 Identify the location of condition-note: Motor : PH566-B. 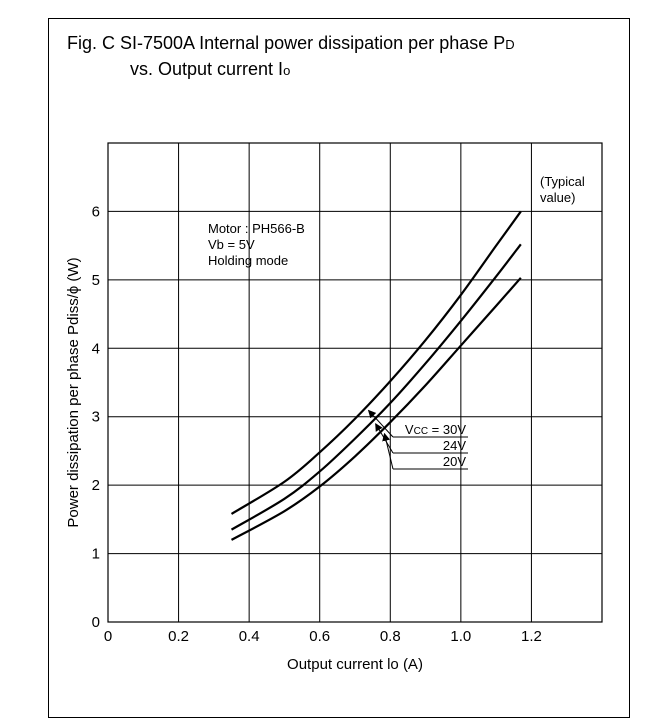
(256, 228).